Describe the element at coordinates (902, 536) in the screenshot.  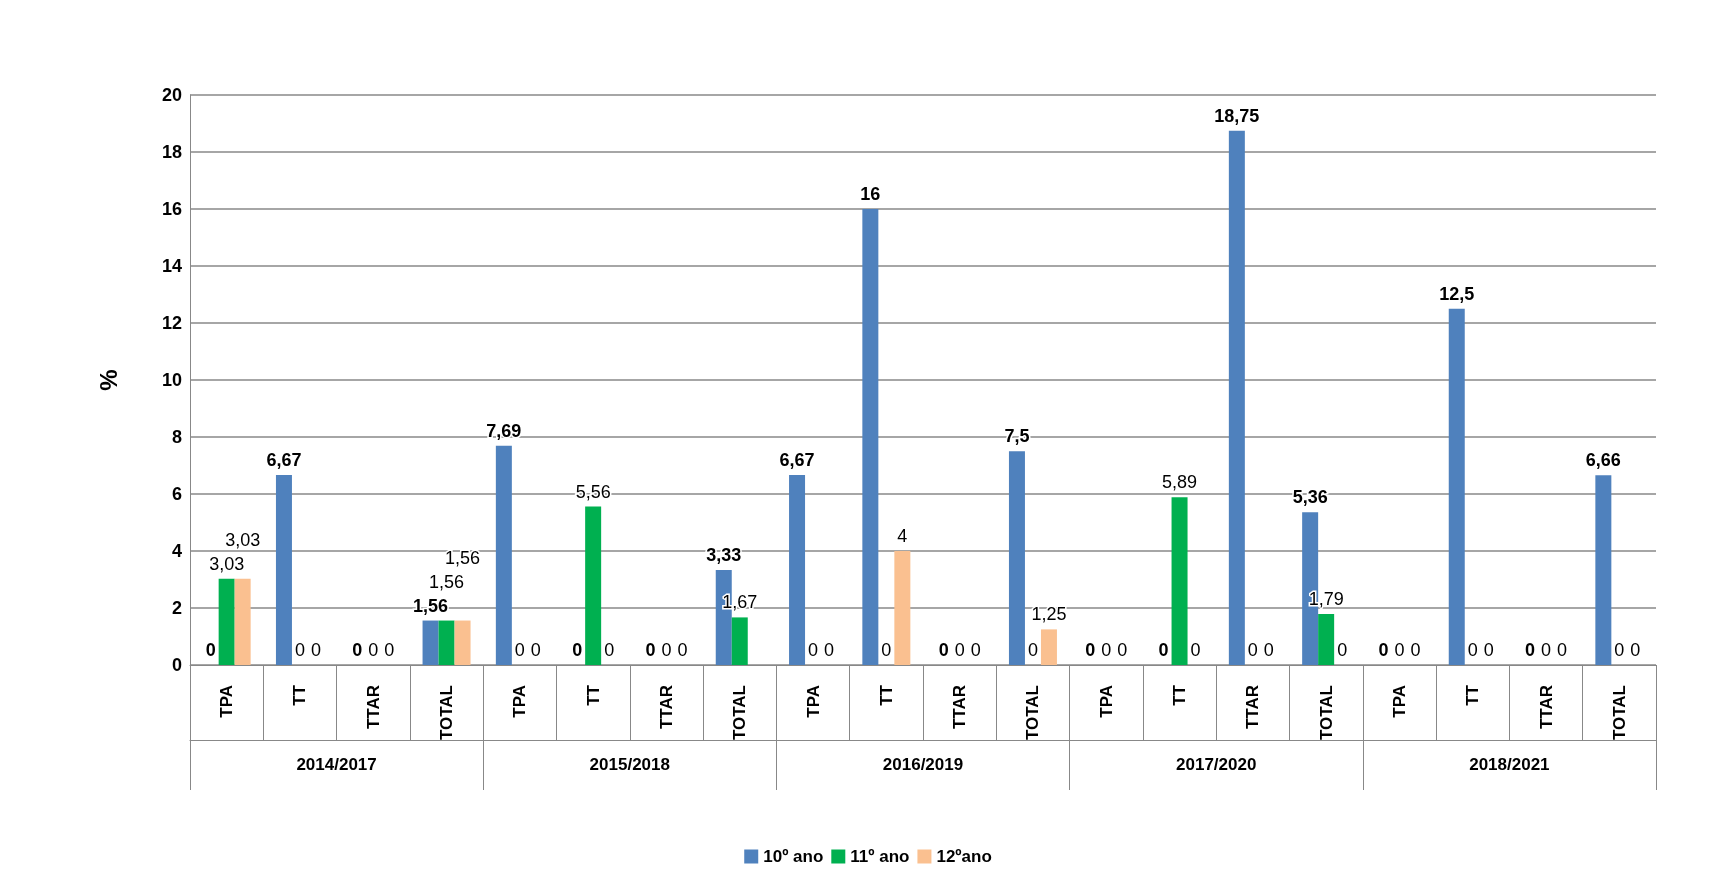
I see `data-label: 4` at that location.